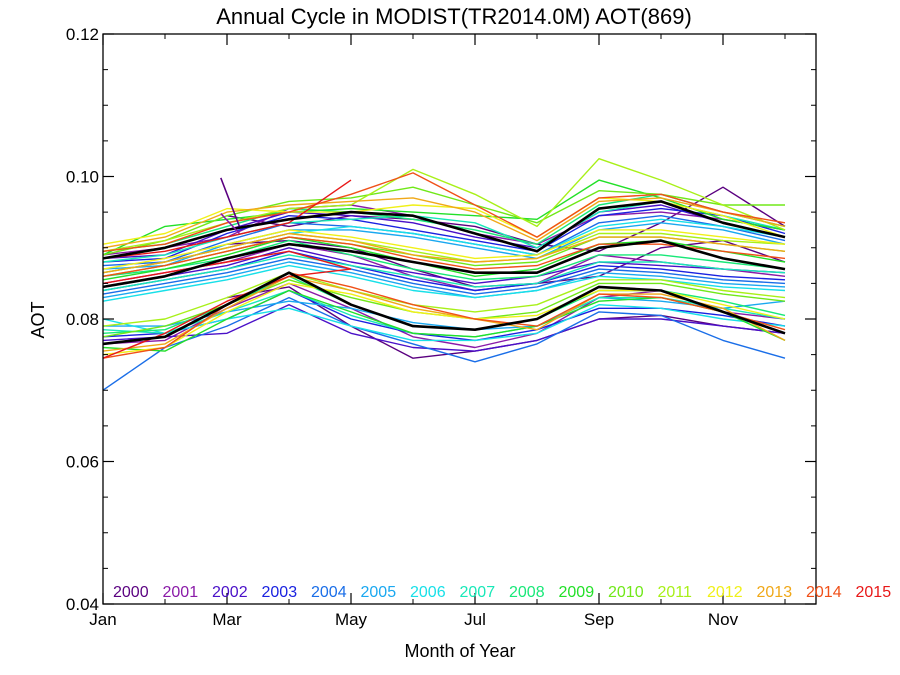 Image resolution: width=900 pixels, height=675 pixels. Describe the element at coordinates (527, 592) in the screenshot. I see `legend-entry-2008: 2008` at that location.